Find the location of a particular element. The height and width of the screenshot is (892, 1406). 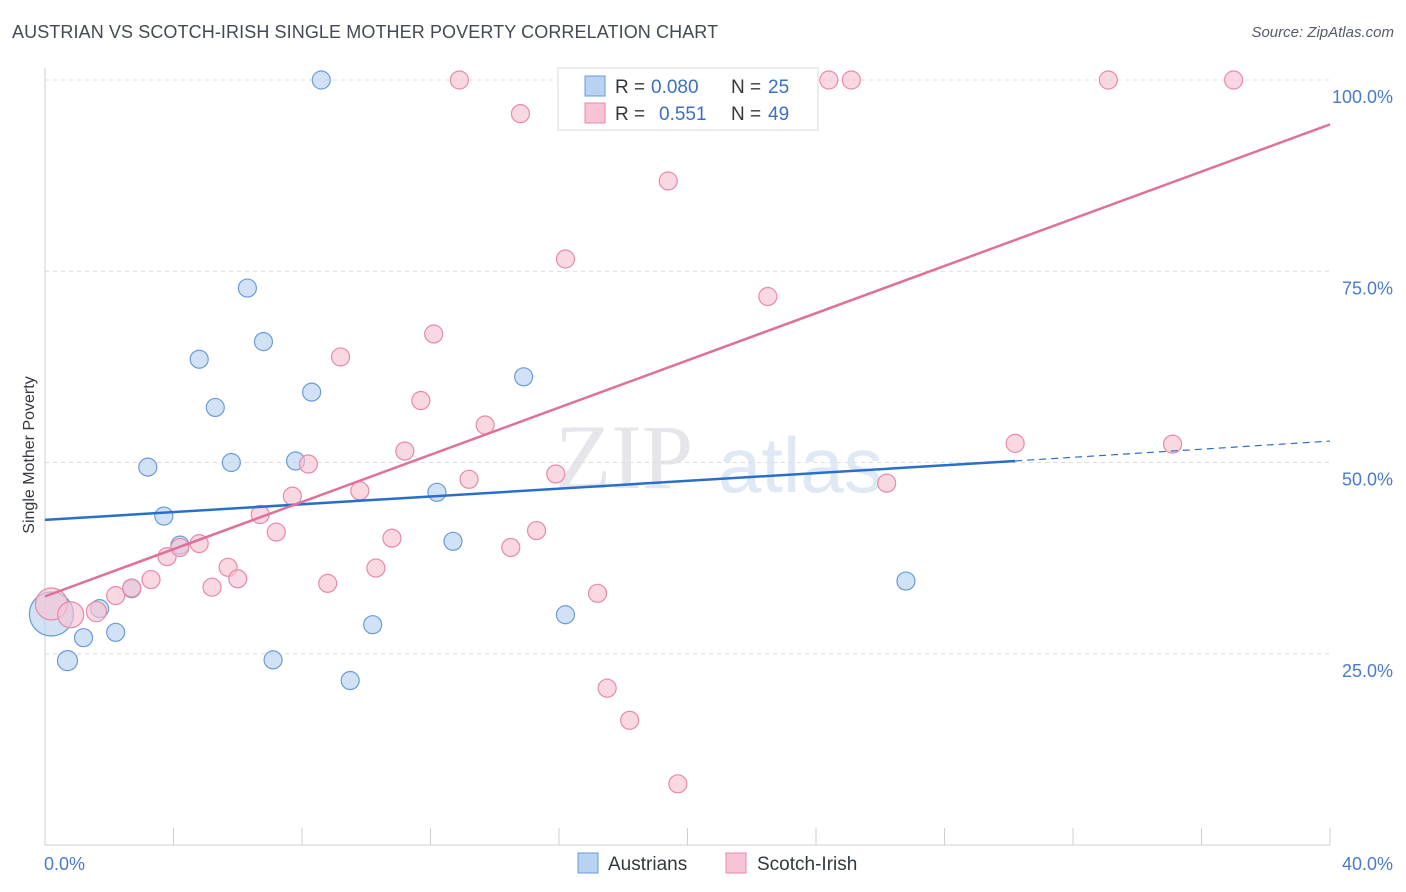

austrians-trend-extension is located at coordinates (1173, 451).